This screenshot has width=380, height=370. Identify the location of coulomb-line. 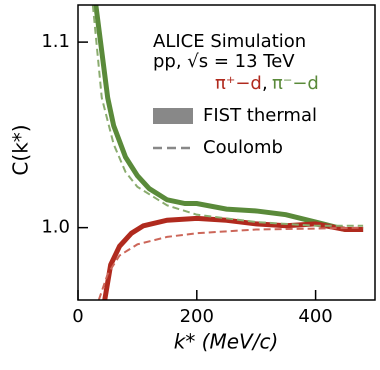
(230, 263).